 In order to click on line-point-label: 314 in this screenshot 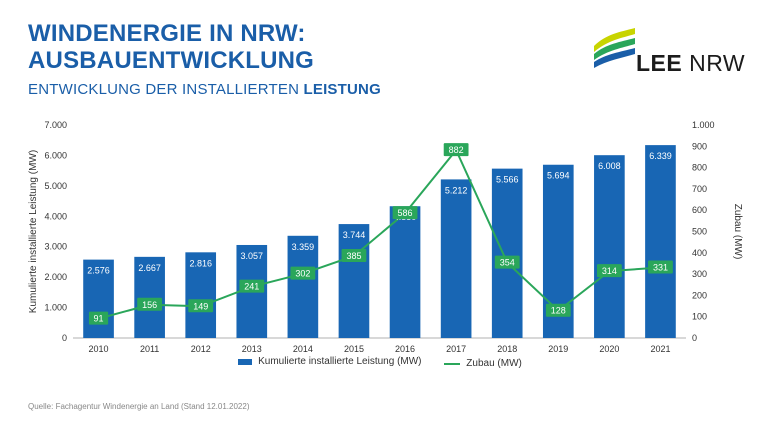, I will do `click(609, 271)`.